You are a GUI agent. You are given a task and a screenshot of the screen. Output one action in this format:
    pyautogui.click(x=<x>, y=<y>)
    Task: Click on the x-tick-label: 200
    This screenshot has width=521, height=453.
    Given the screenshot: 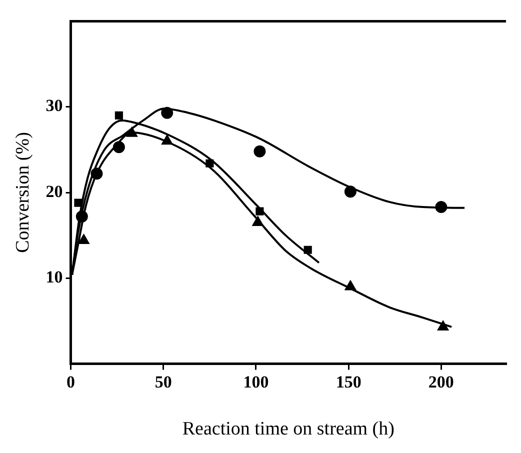 What is the action you would take?
    pyautogui.click(x=441, y=382)
    